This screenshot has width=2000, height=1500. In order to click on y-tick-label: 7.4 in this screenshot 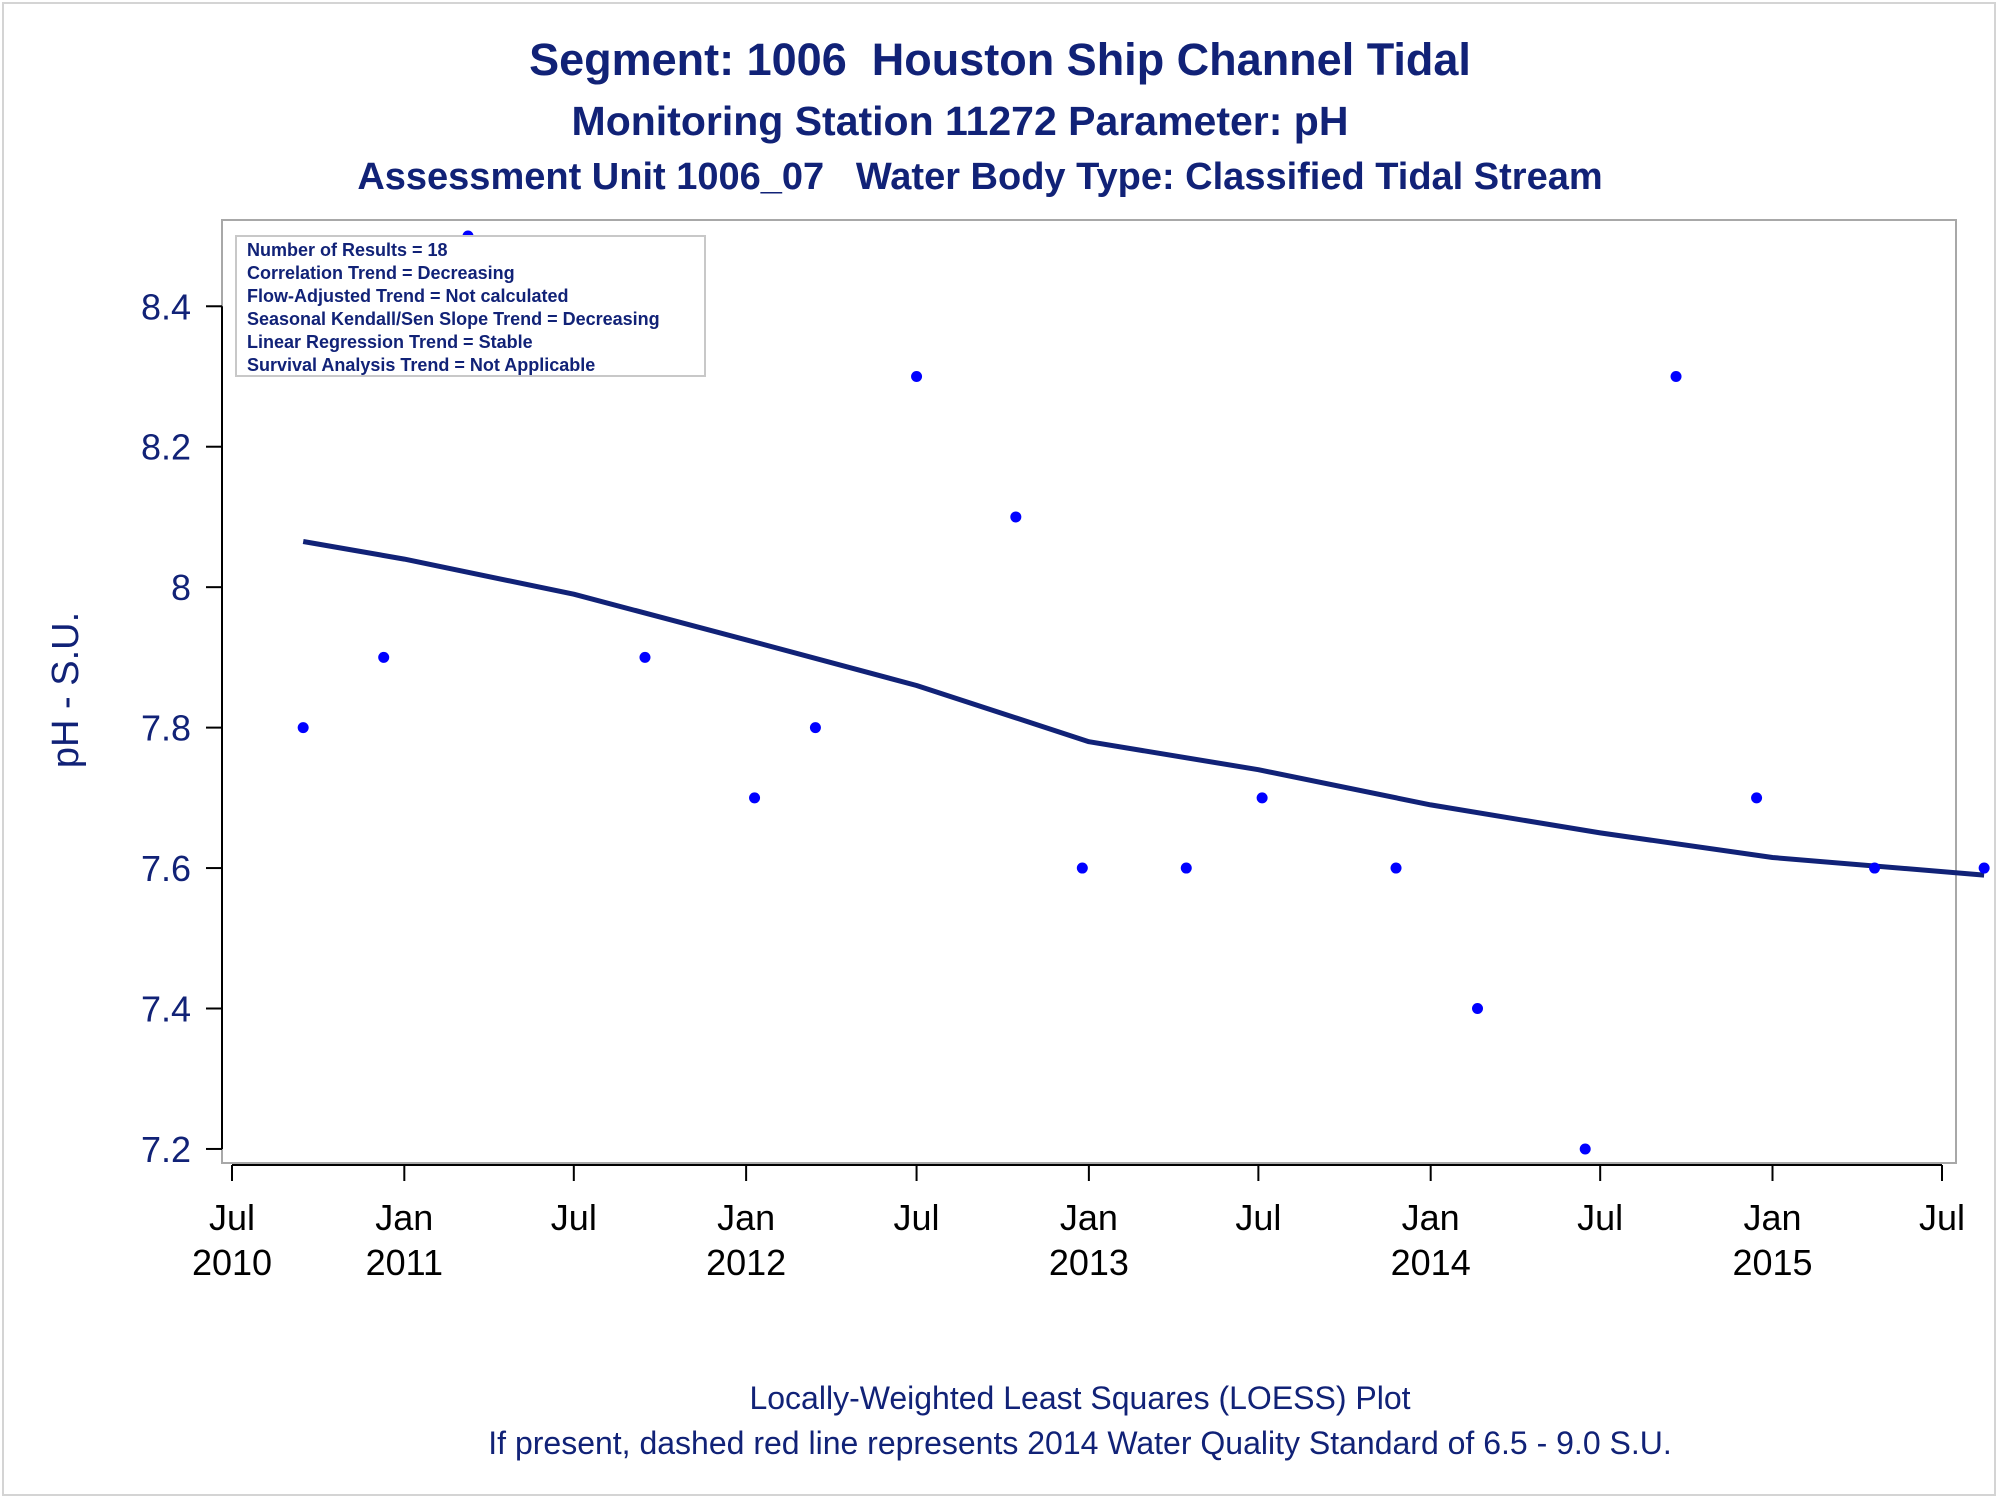, I will do `click(166, 1009)`.